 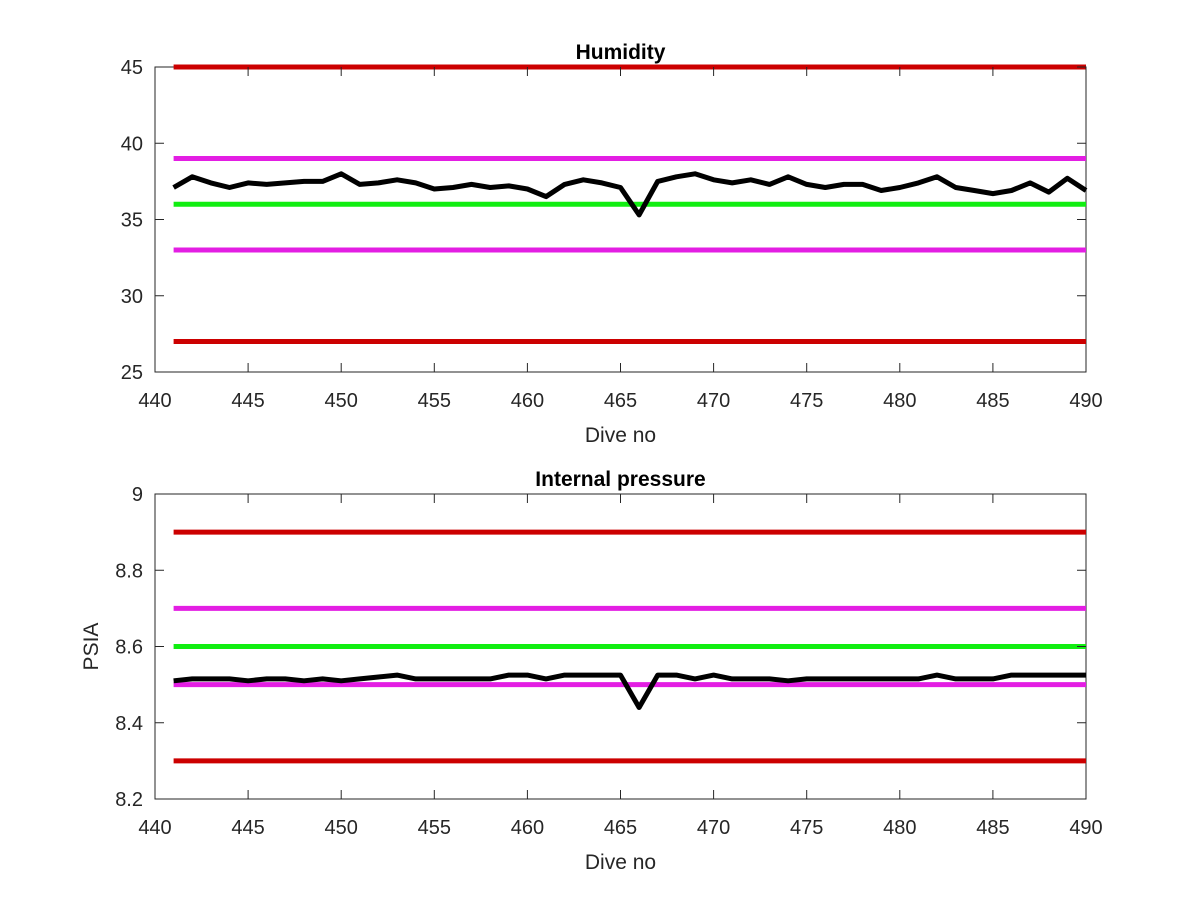 What do you see at coordinates (91, 647) in the screenshot?
I see `y-axis-label: PSIA` at bounding box center [91, 647].